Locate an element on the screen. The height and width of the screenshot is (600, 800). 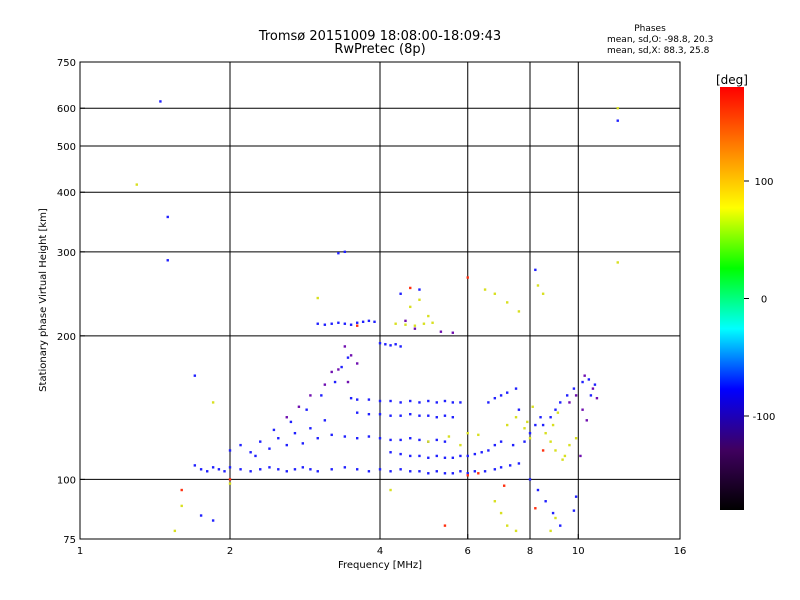
x-tick-label: 6 is located at coordinates (468, 551).